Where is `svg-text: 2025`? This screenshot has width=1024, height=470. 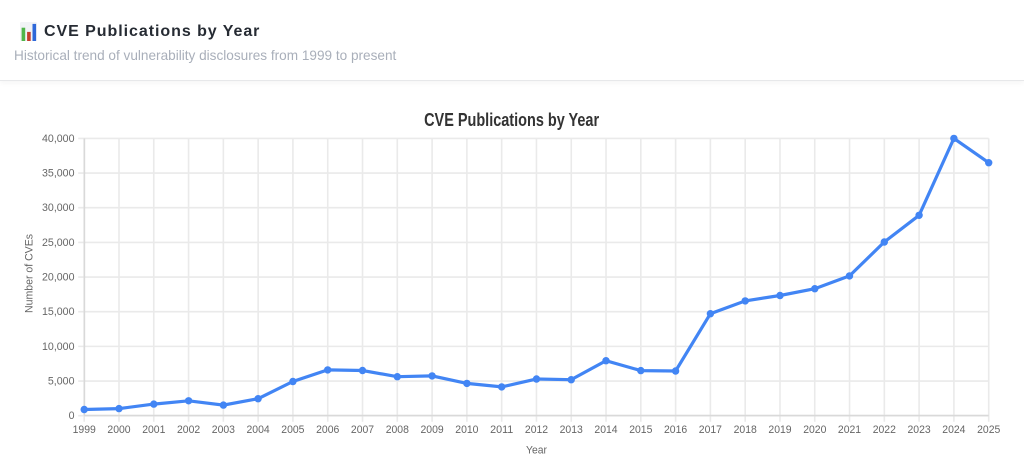
svg-text: 2025 is located at coordinates (988, 430).